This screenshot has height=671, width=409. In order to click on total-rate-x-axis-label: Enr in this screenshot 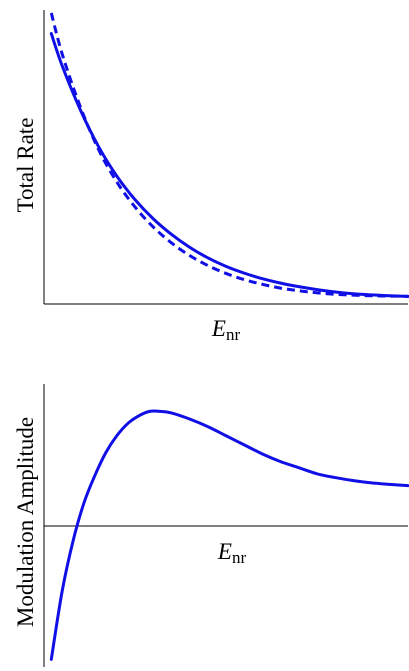, I will do `click(226, 330)`.